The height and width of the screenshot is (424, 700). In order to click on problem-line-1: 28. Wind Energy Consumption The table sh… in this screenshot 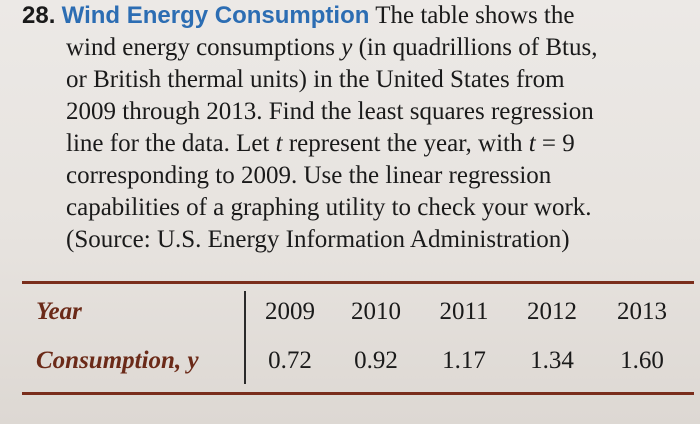, I will do `click(358, 16)`.